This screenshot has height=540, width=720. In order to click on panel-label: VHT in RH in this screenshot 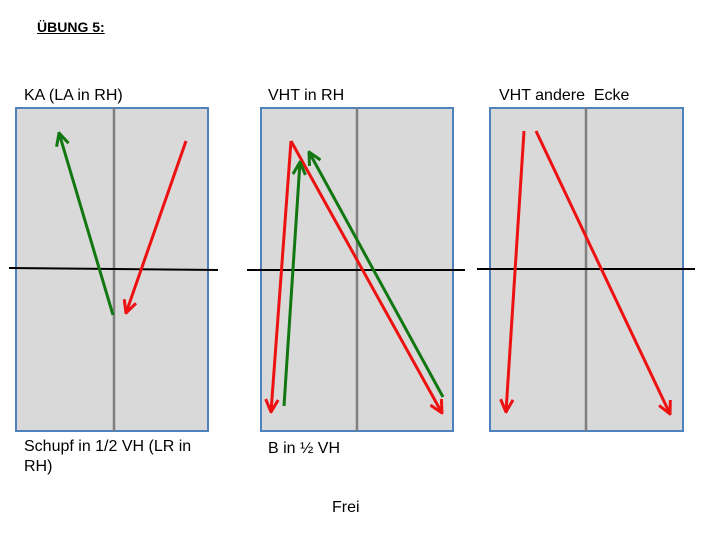, I will do `click(306, 95)`.